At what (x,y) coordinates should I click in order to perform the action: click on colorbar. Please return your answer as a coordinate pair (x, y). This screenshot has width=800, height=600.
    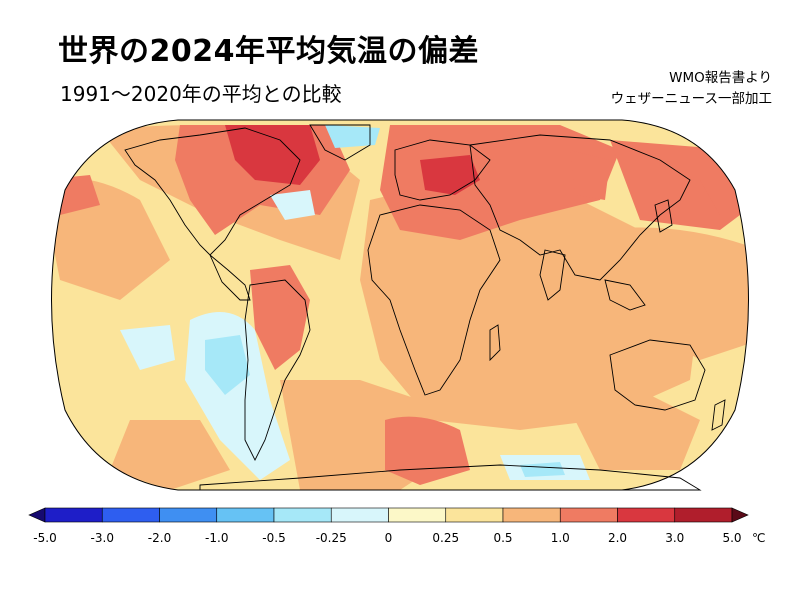
    Looking at the image, I should click on (388, 515).